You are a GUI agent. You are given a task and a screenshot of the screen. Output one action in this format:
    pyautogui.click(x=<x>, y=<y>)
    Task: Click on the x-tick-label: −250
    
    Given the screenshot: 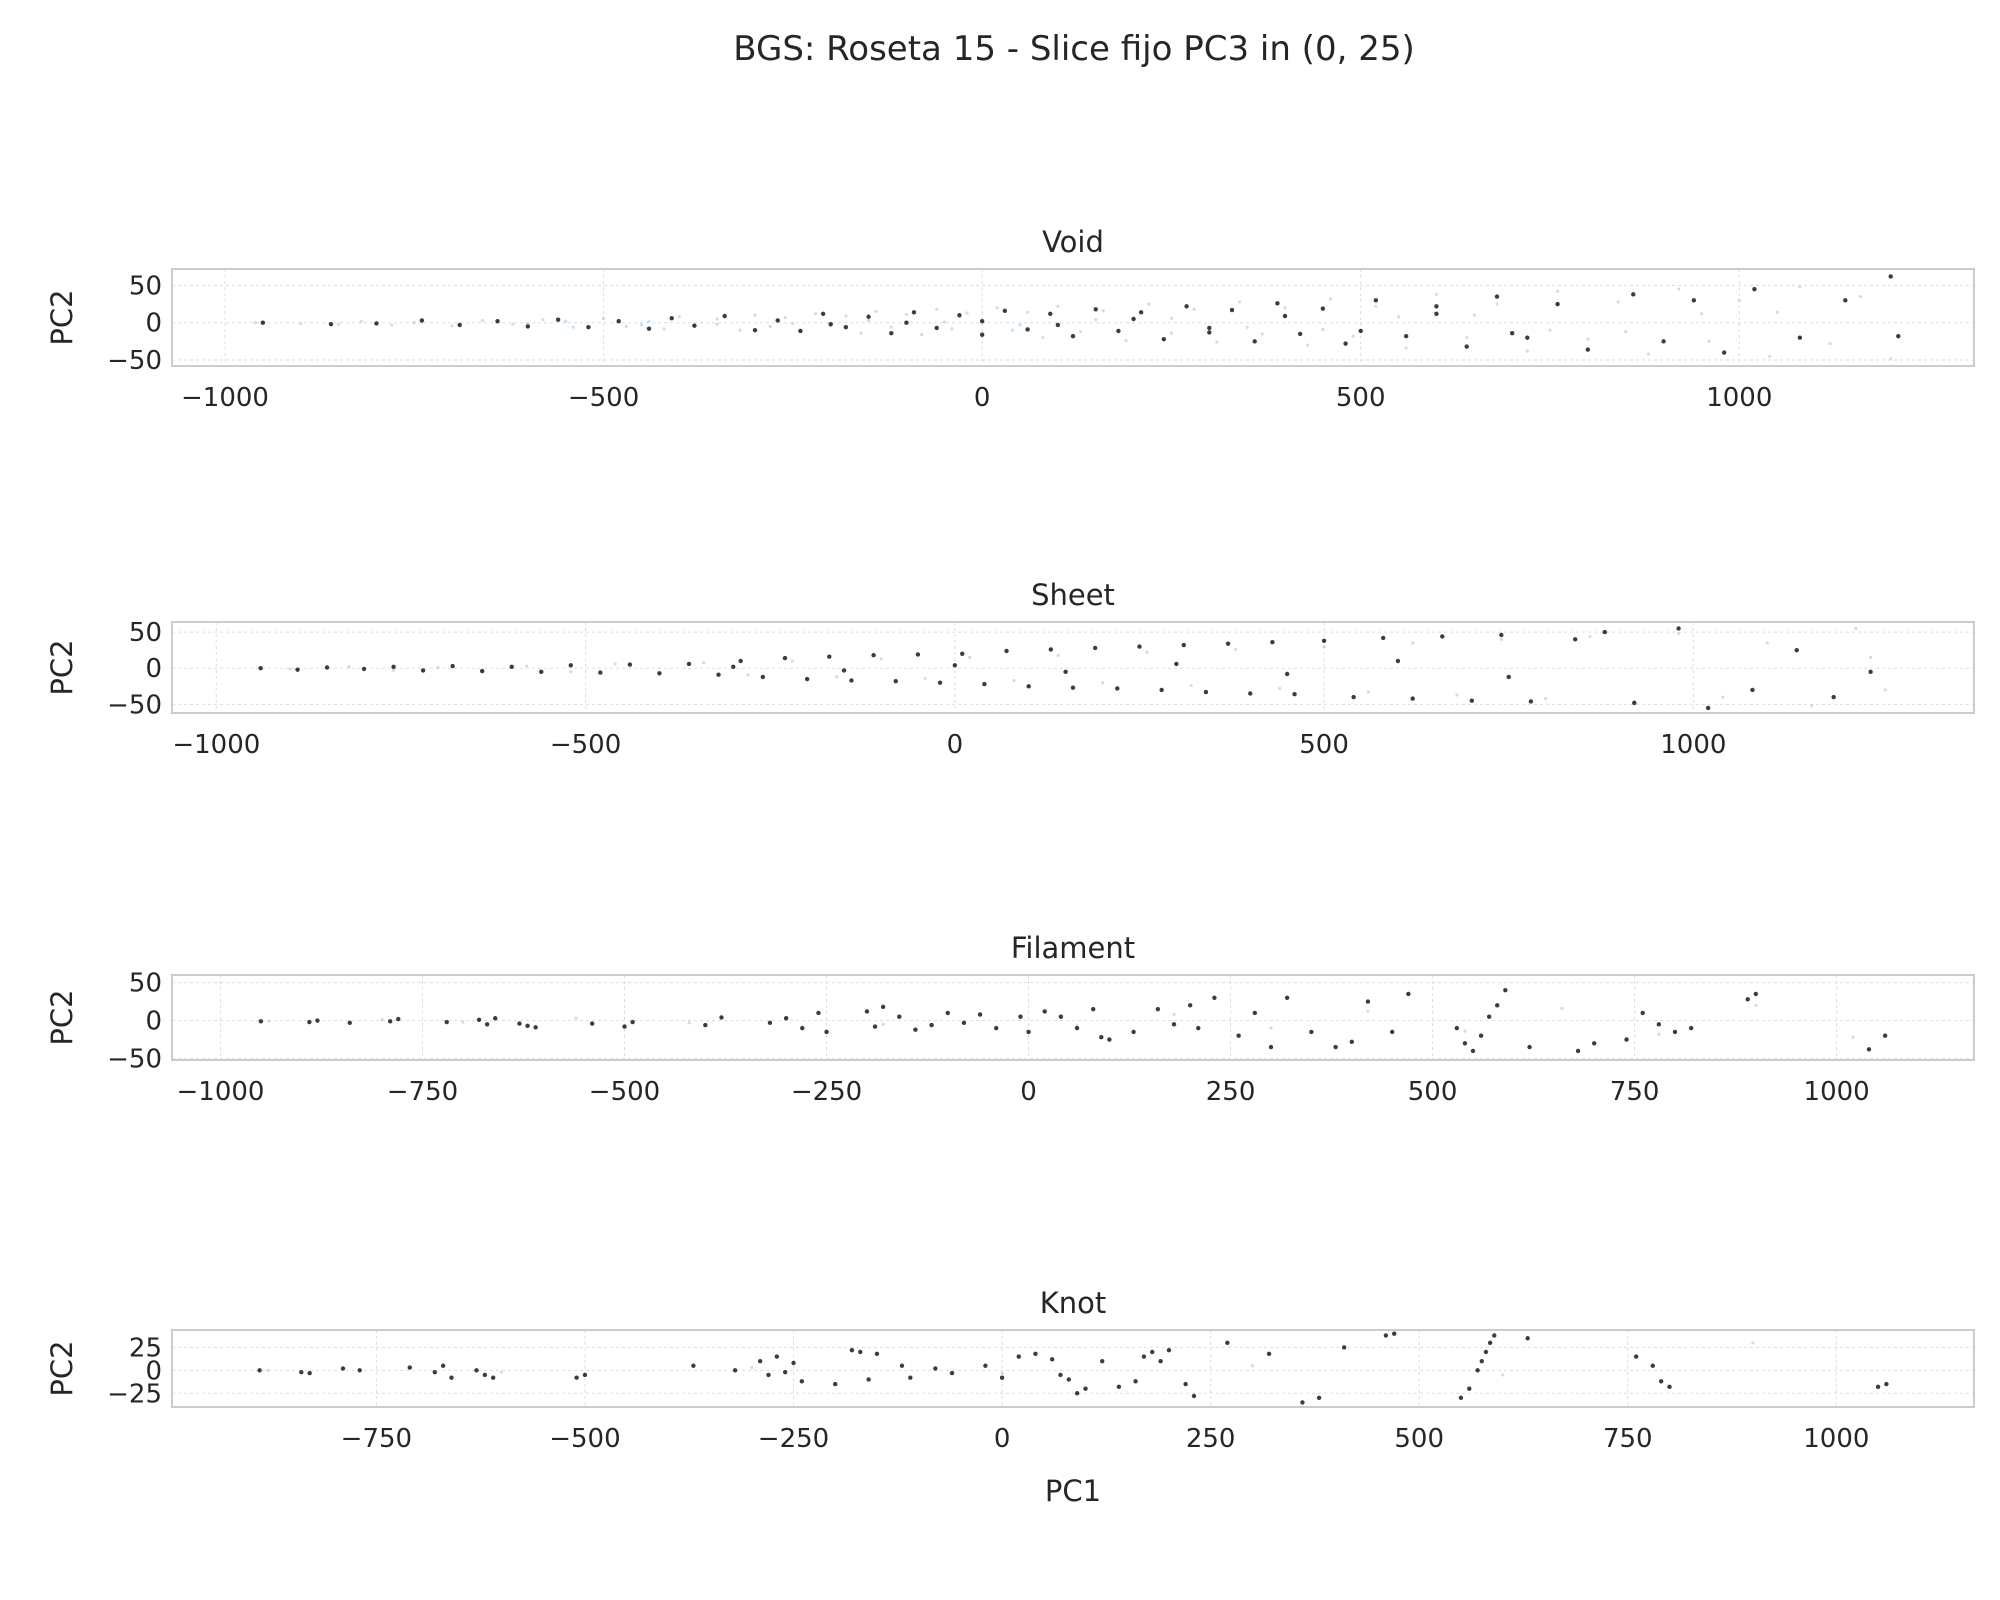 What is the action you would take?
    pyautogui.click(x=793, y=1439)
    